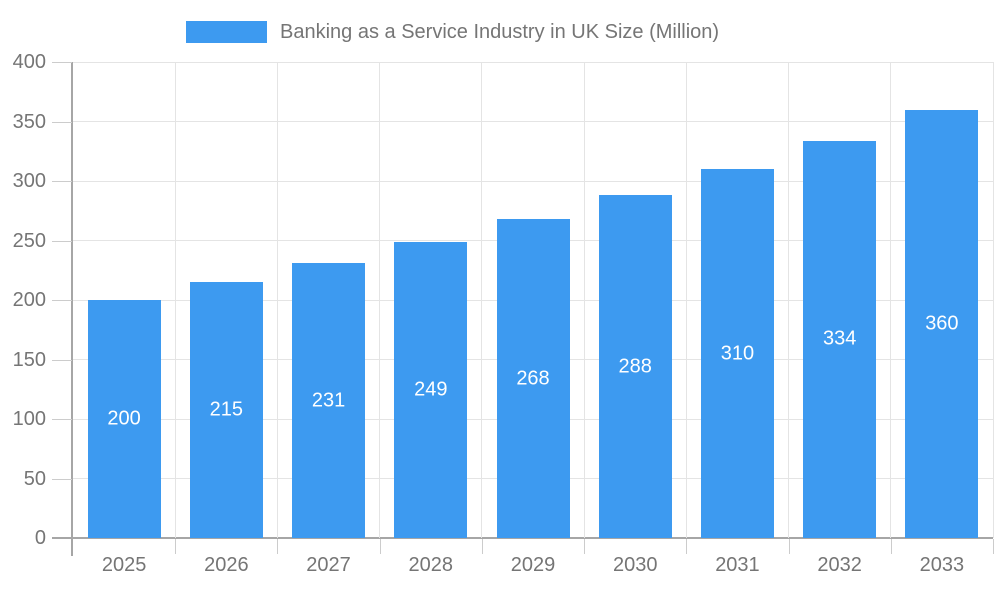 The image size is (1000, 600). I want to click on y-axis-label-350: 350, so click(29, 121).